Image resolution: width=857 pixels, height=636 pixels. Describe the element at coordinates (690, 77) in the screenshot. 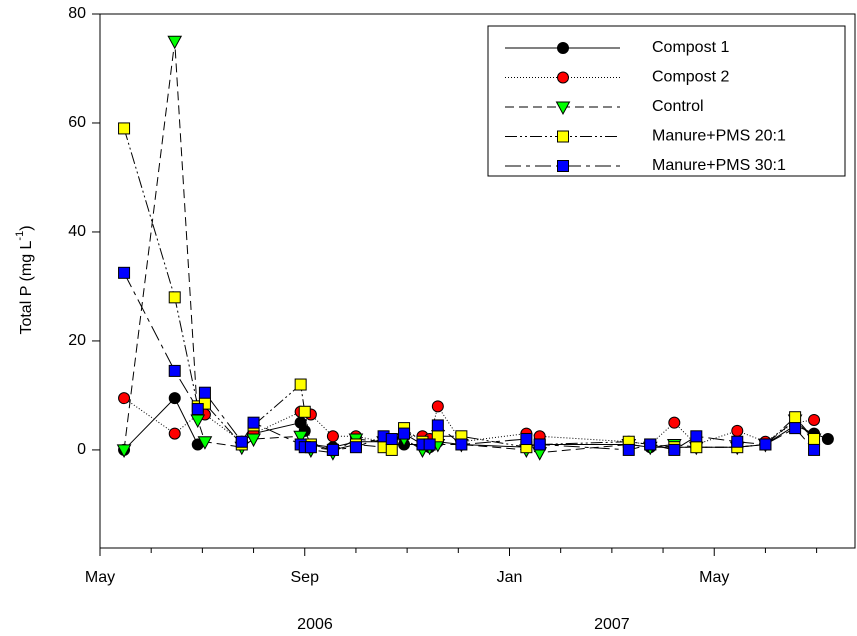

I see `legend-label: Compost 2` at that location.